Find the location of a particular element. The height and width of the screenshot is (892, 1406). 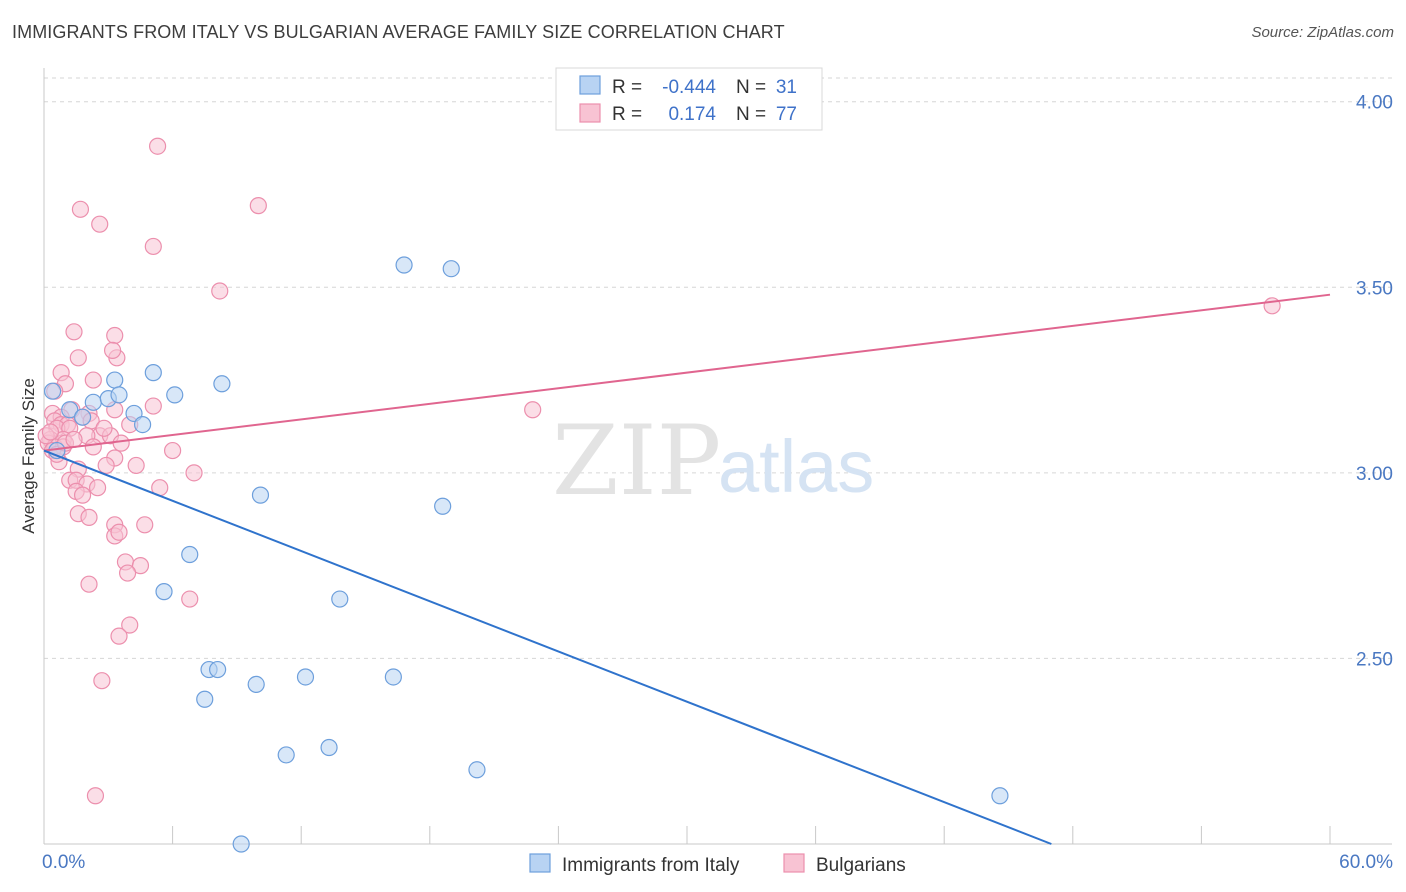

stats-legend: R = -0.444 N = 31 R = 0.174 N = 77 is located at coordinates (689, 99).